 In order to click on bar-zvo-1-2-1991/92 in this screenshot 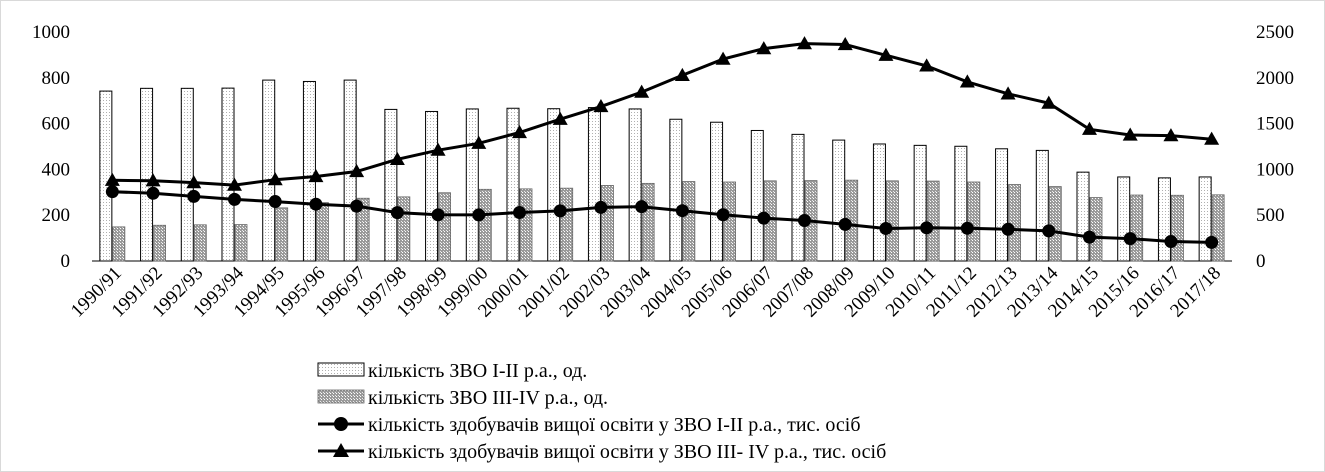, I will do `click(147, 174)`.